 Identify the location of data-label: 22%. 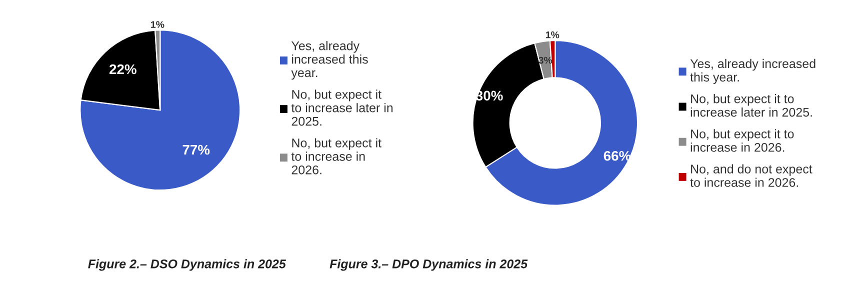
(122, 69).